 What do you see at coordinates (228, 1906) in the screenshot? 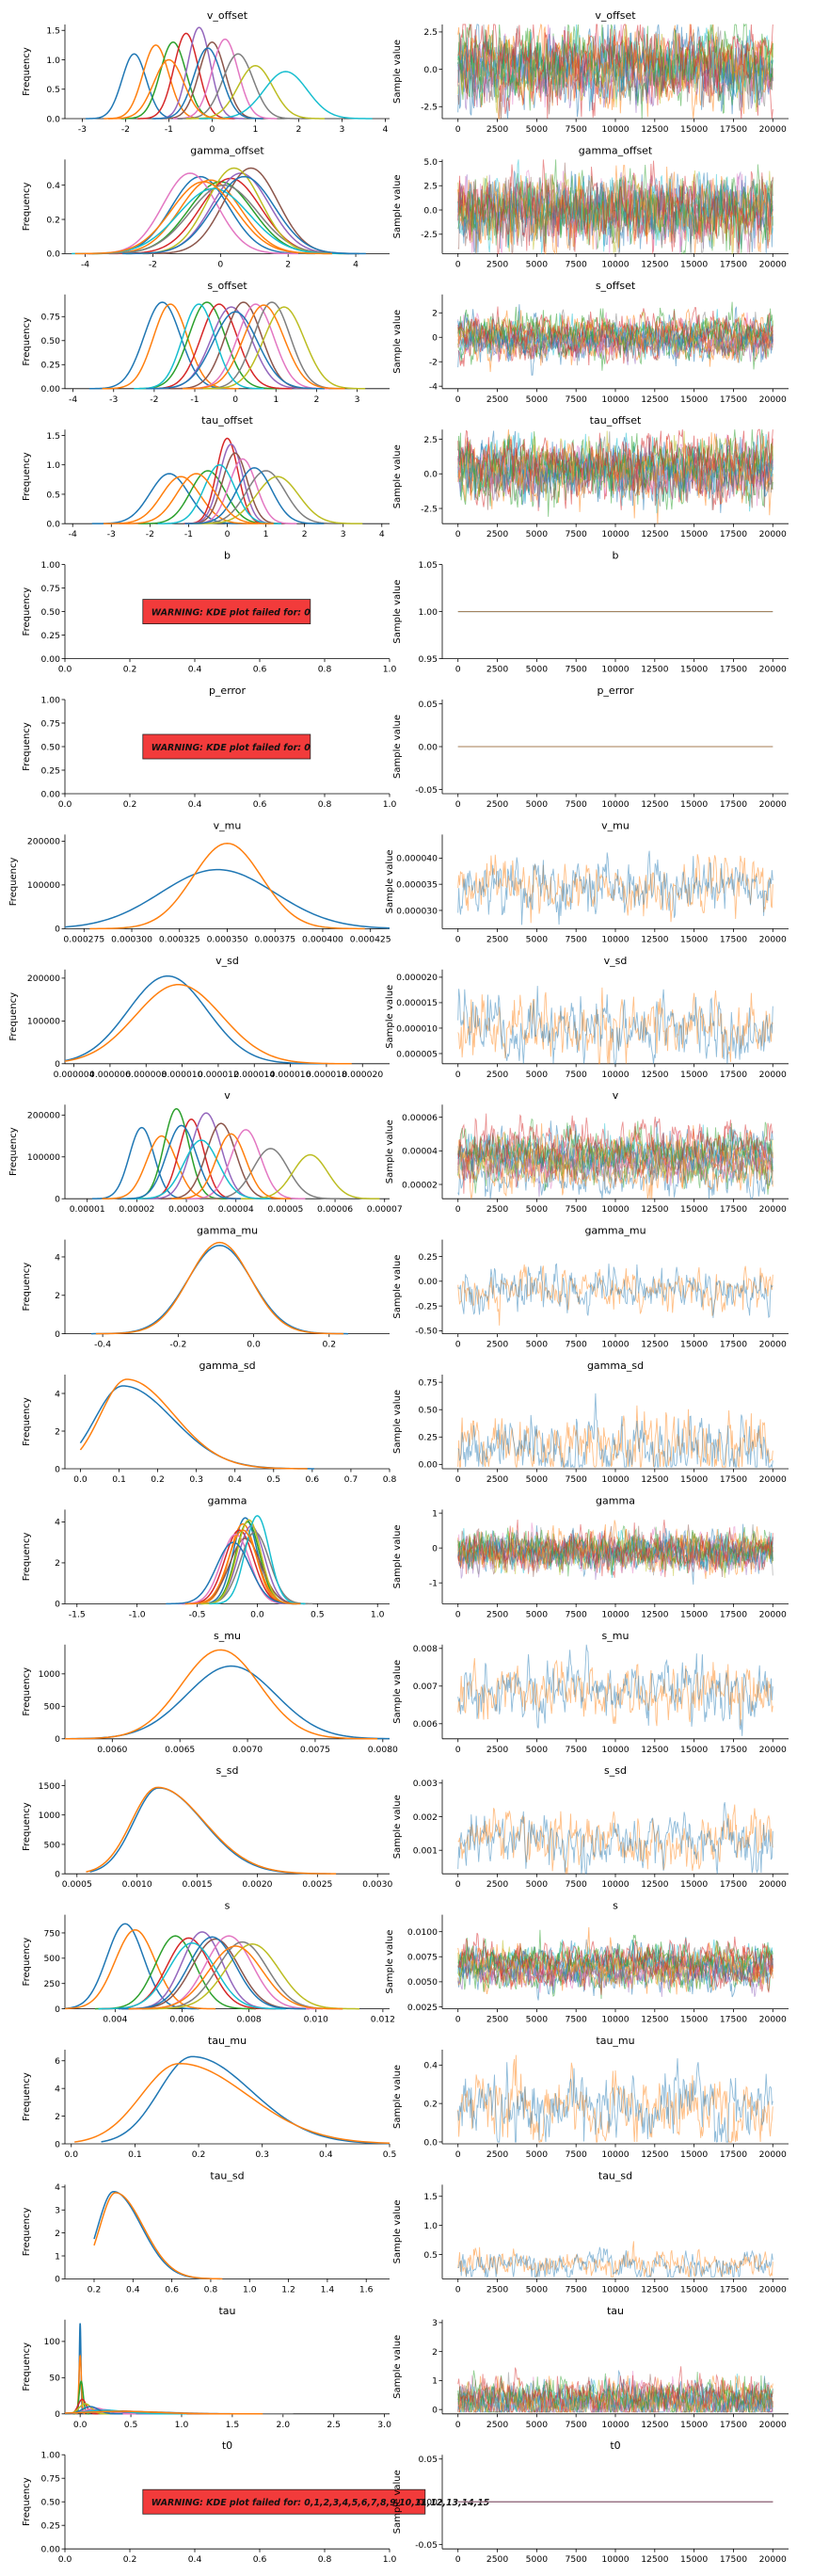
I see `kde-plot-title: s` at bounding box center [228, 1906].